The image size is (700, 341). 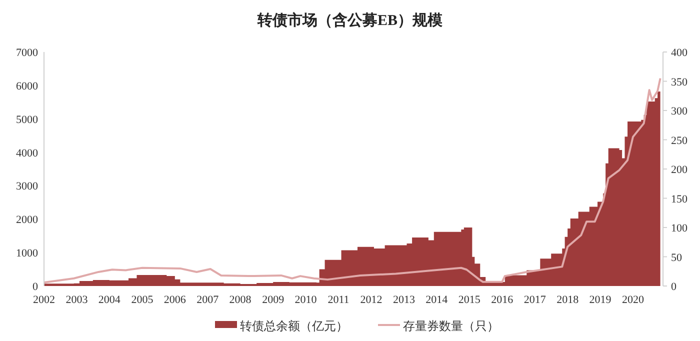 What do you see at coordinates (27, 120) in the screenshot?
I see `y-tick-label: 5000` at bounding box center [27, 120].